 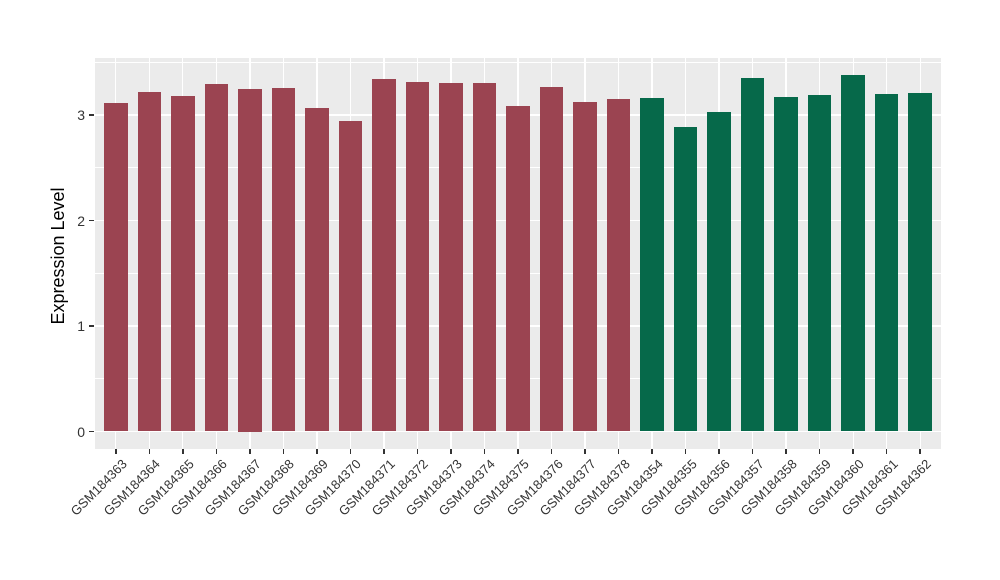 What do you see at coordinates (752, 255) in the screenshot?
I see `bar-GSM184357` at bounding box center [752, 255].